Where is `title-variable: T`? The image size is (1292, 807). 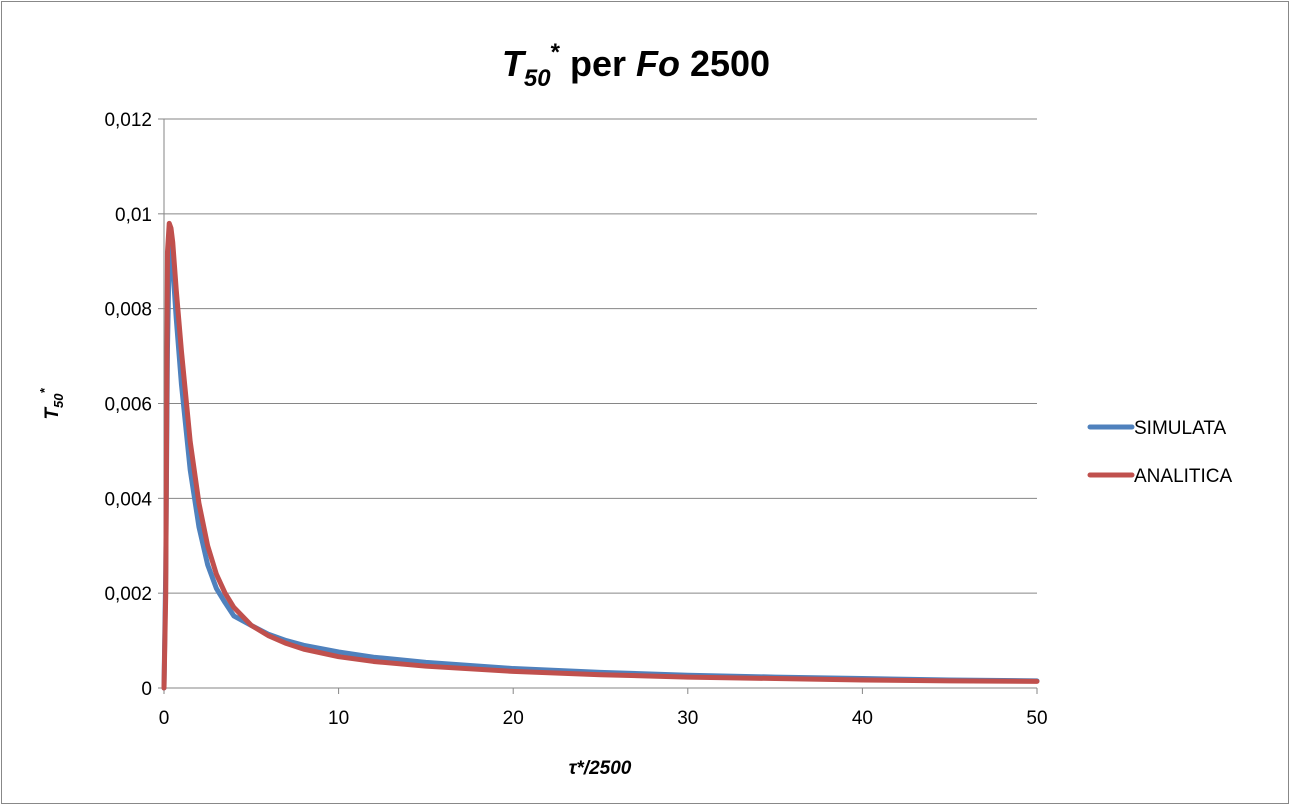
title-variable: T is located at coordinates (514, 63).